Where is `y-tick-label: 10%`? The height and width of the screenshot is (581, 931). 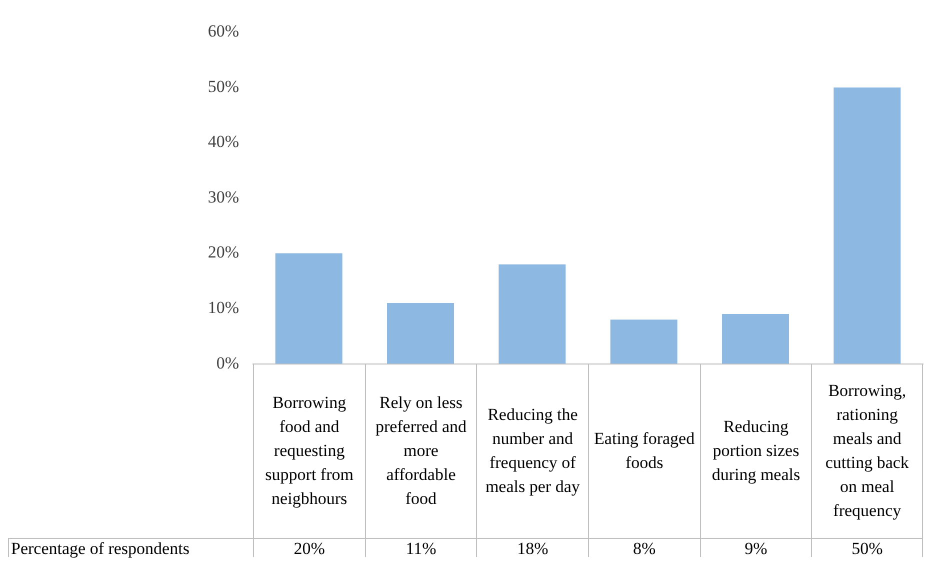
y-tick-label: 10% is located at coordinates (223, 307).